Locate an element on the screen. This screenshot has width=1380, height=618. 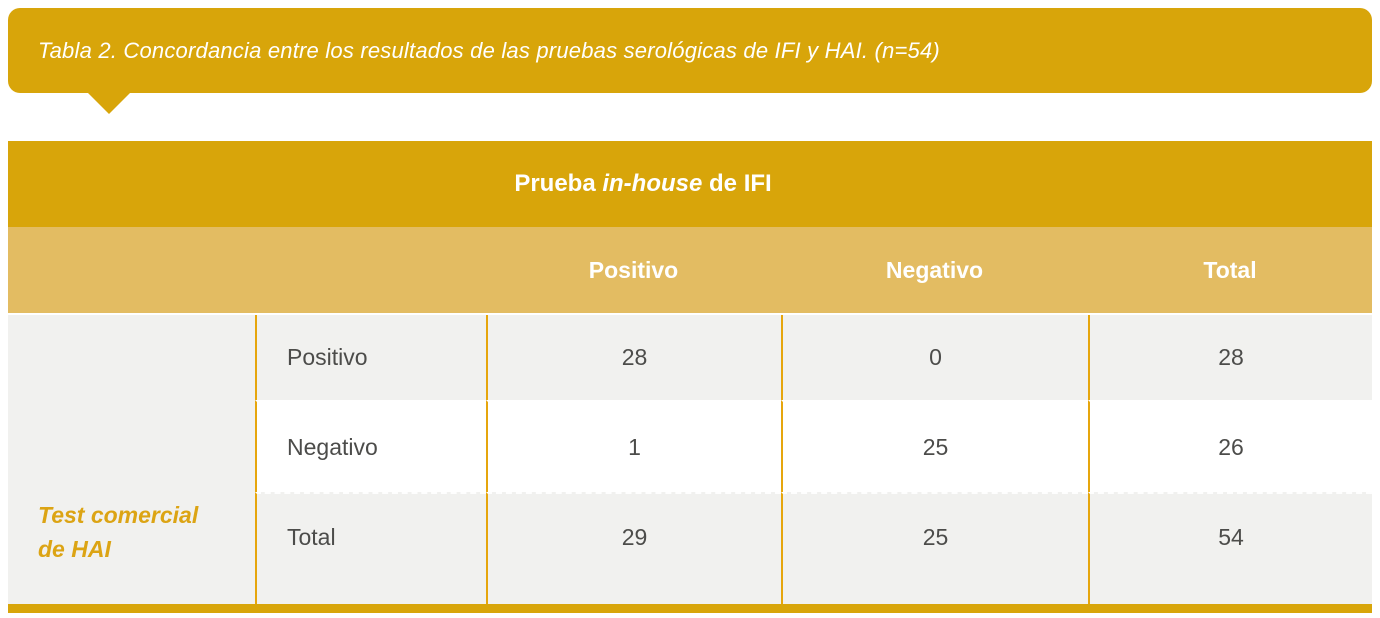
header-text-prueba: Prueba is located at coordinates (558, 183).